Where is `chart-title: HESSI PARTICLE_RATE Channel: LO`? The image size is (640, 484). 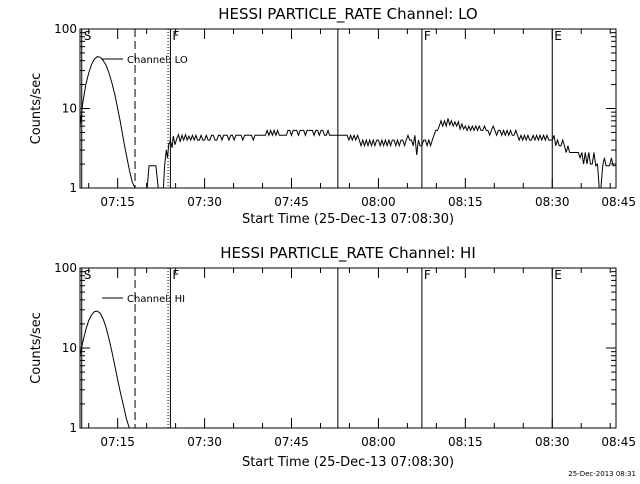
chart-title: HESSI PARTICLE_RATE Channel: LO is located at coordinates (347, 14).